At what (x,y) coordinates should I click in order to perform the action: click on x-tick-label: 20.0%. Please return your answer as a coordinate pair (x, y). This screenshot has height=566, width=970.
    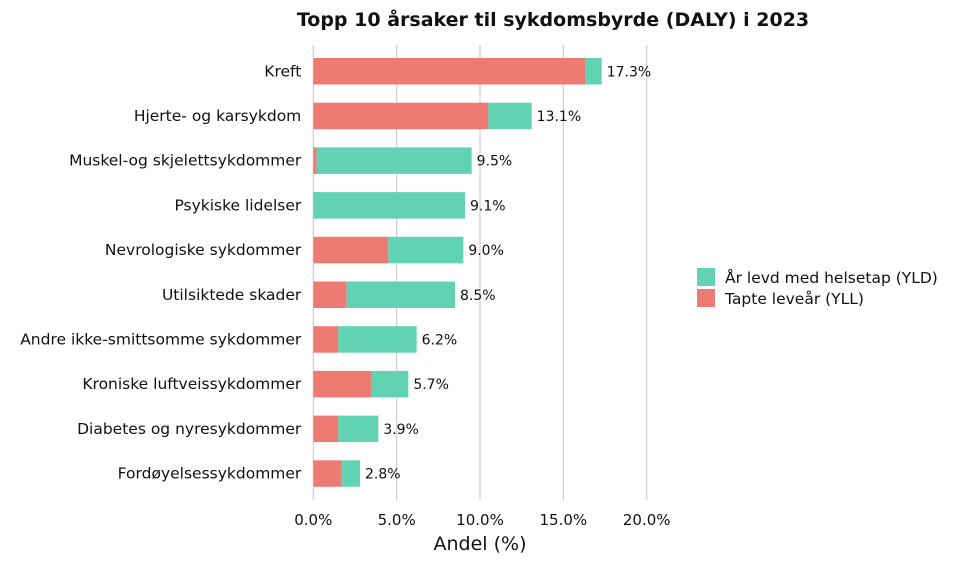
    Looking at the image, I should click on (647, 520).